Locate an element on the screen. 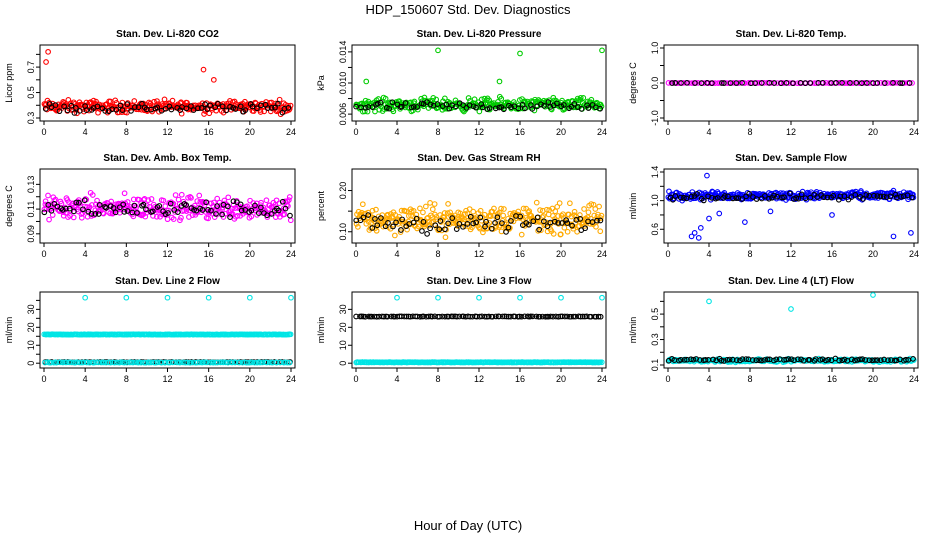  panel-title: Stan. Dev. Li-820 CO2 is located at coordinates (167, 34).